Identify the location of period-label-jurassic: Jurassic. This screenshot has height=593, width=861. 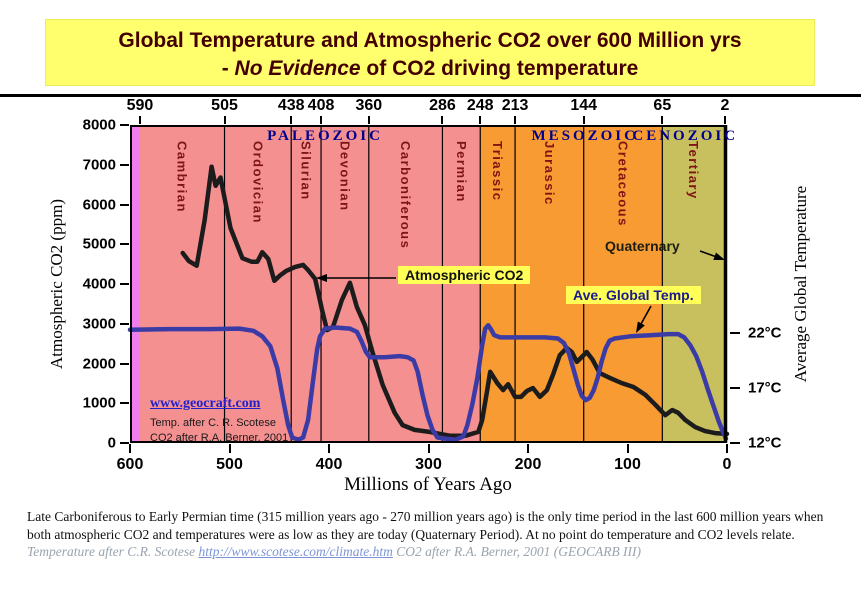
(549, 173).